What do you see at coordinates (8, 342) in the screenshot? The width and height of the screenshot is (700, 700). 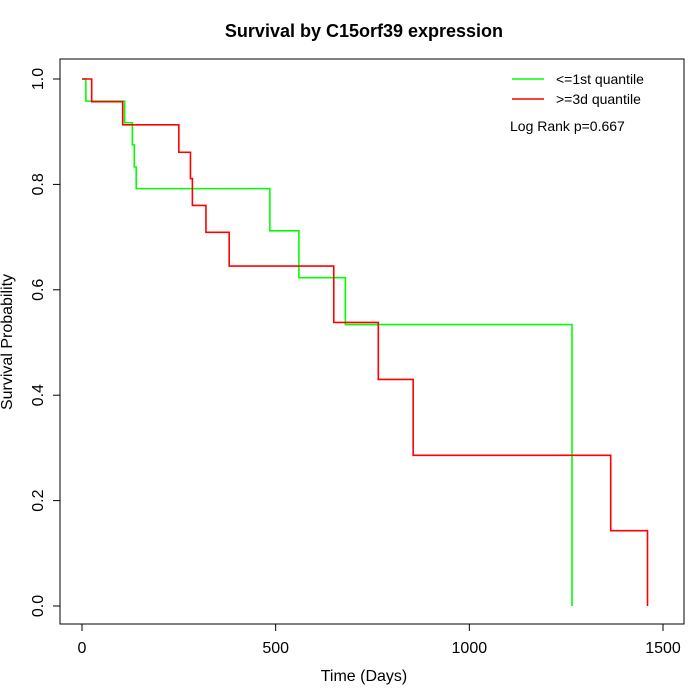 I see `y-axis-label: Survival Probability` at bounding box center [8, 342].